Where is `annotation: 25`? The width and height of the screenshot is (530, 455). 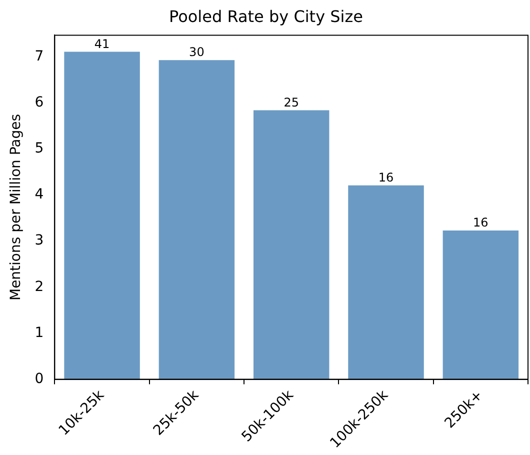
annotation: 25 is located at coordinates (291, 102).